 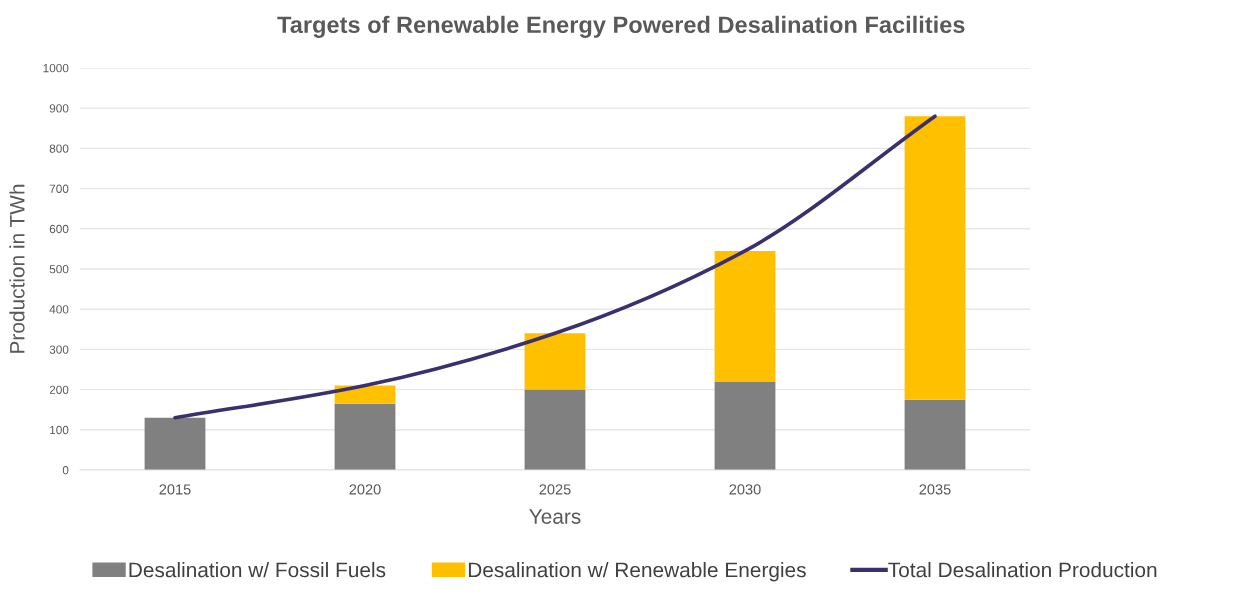 I want to click on x-tick-label: 2015, so click(x=175, y=489).